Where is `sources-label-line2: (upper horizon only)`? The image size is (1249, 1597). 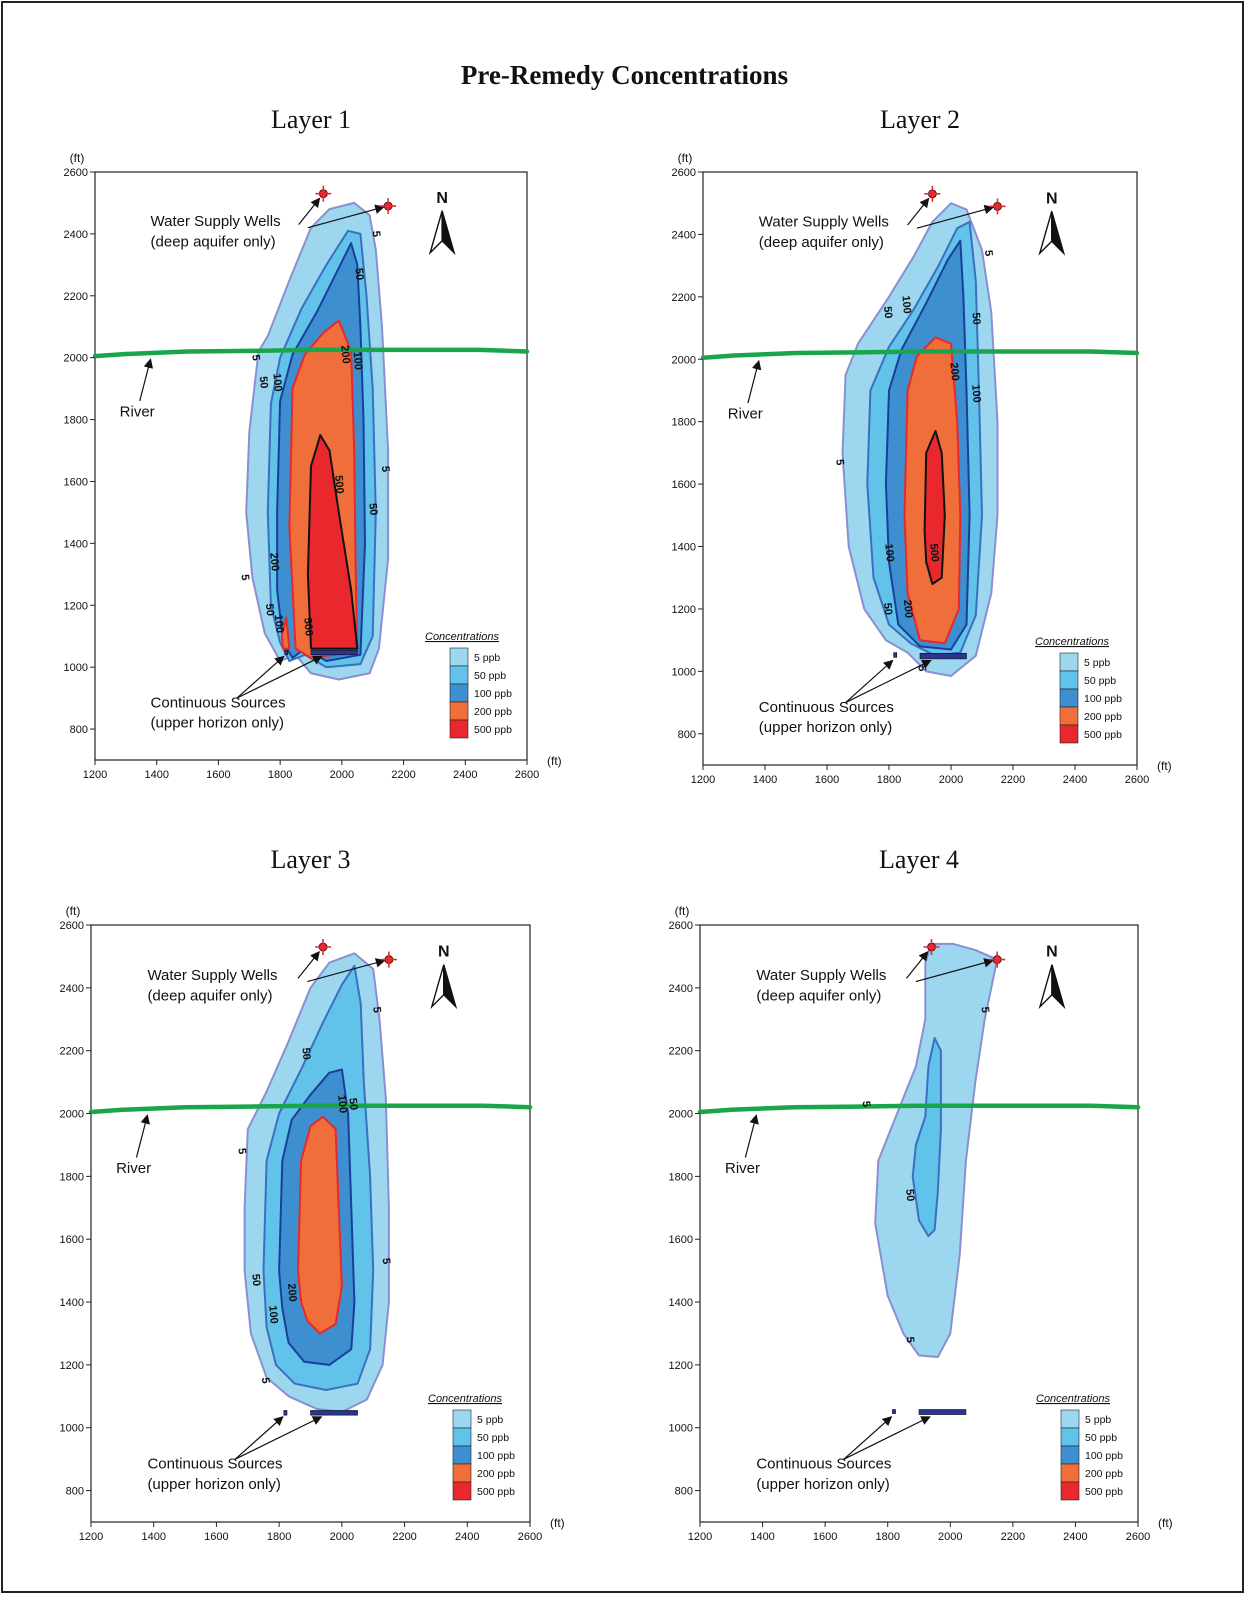 sources-label-line2: (upper horizon only) is located at coordinates (825, 727).